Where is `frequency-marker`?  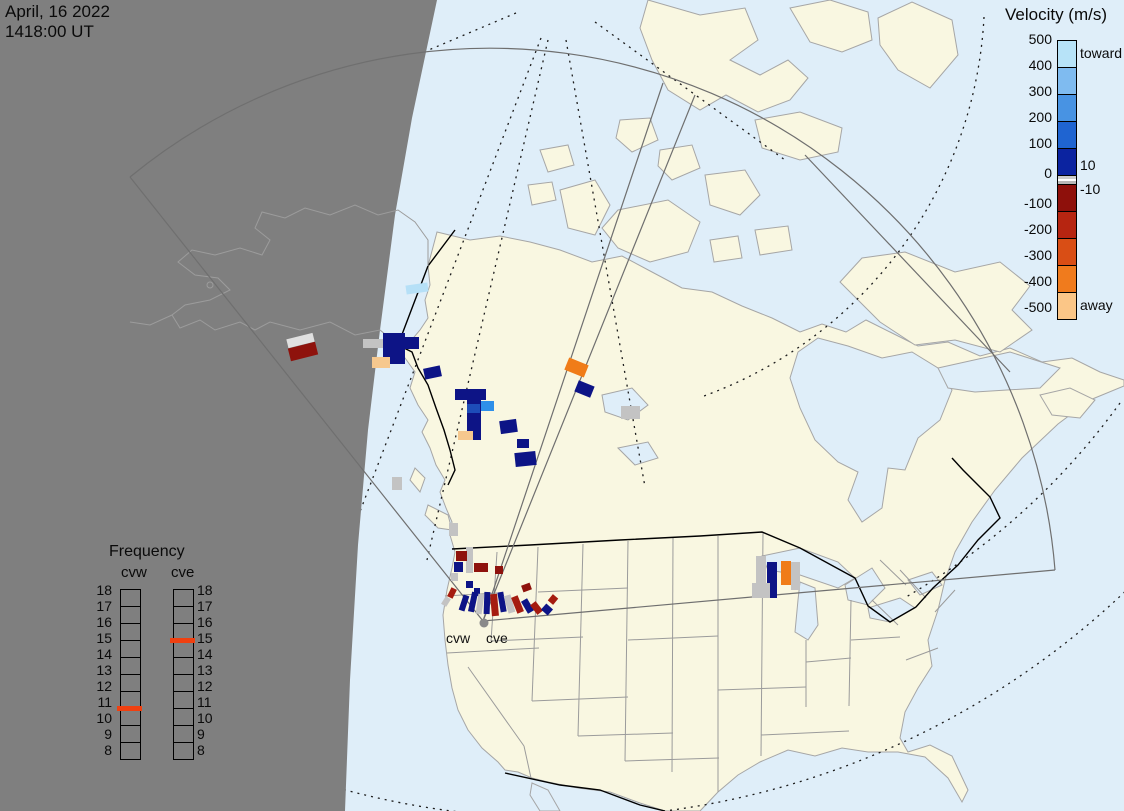
frequency-marker is located at coordinates (129, 709).